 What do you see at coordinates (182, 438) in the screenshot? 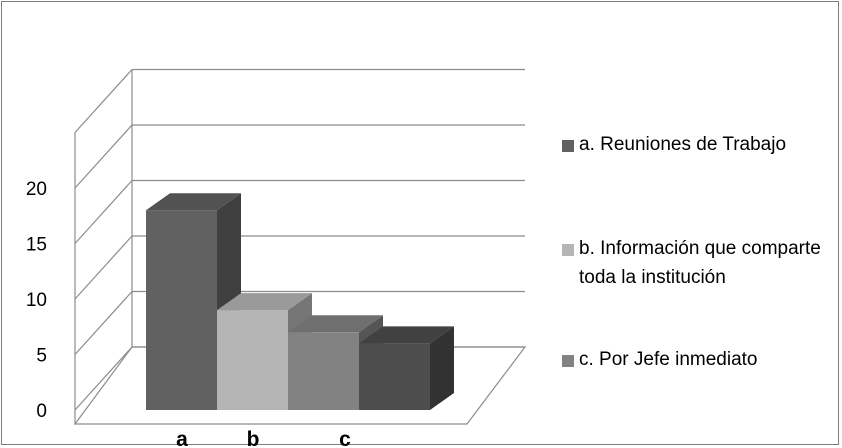
I see `category-label-a: a` at bounding box center [182, 438].